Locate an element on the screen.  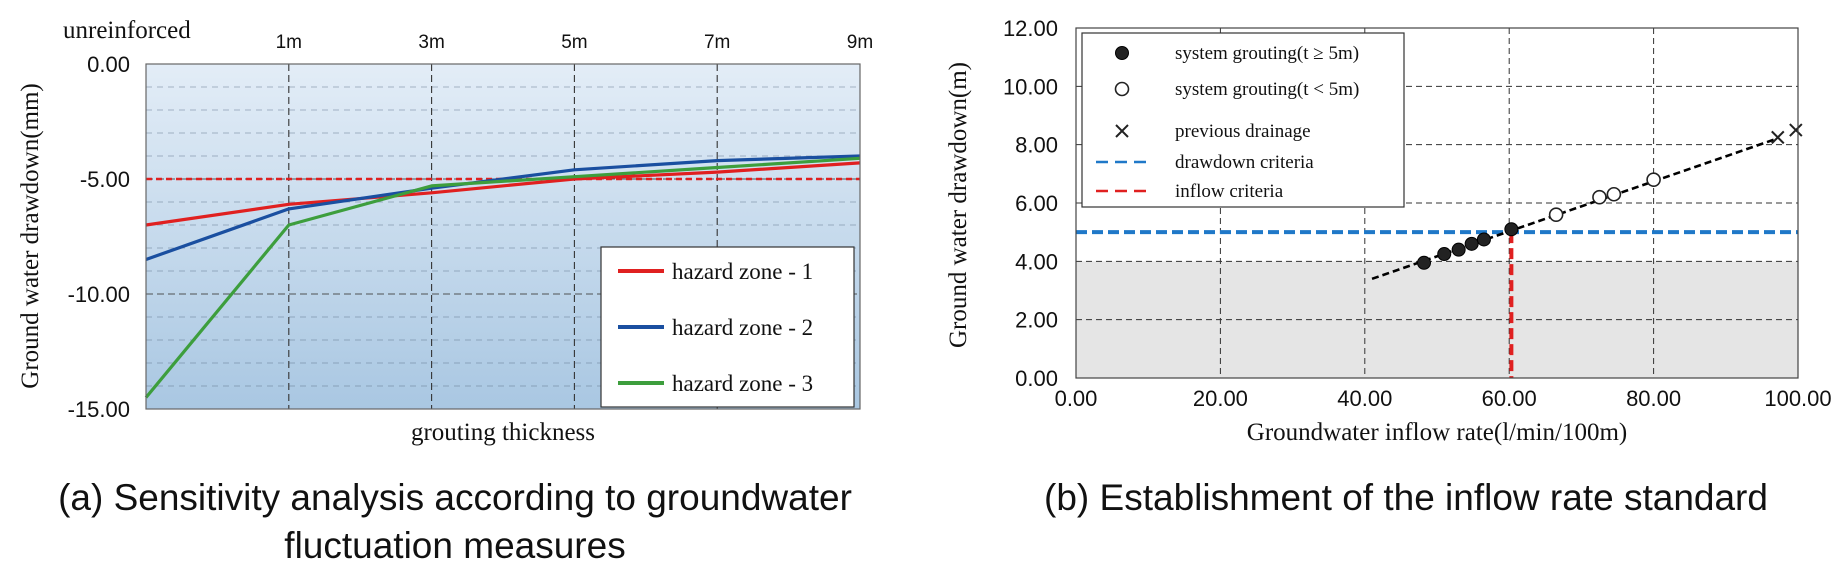
chart-b-legend-label: drawdown criteria is located at coordinates (1244, 162).